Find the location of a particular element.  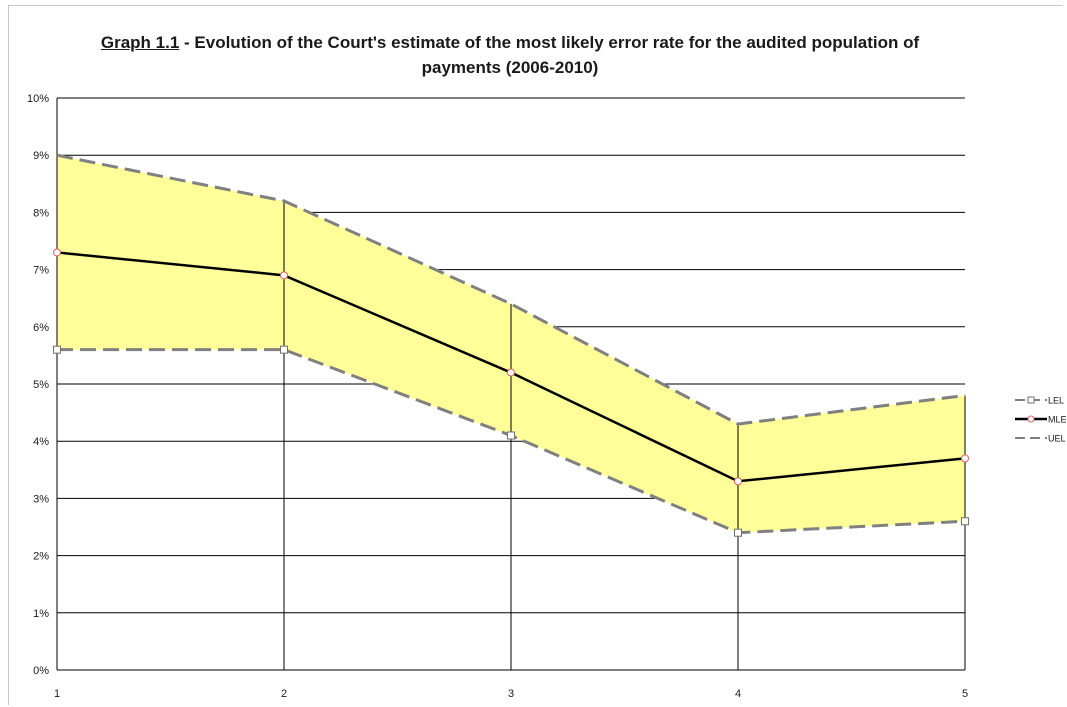

chart-title-prefix: Graph 1.1 is located at coordinates (140, 42).